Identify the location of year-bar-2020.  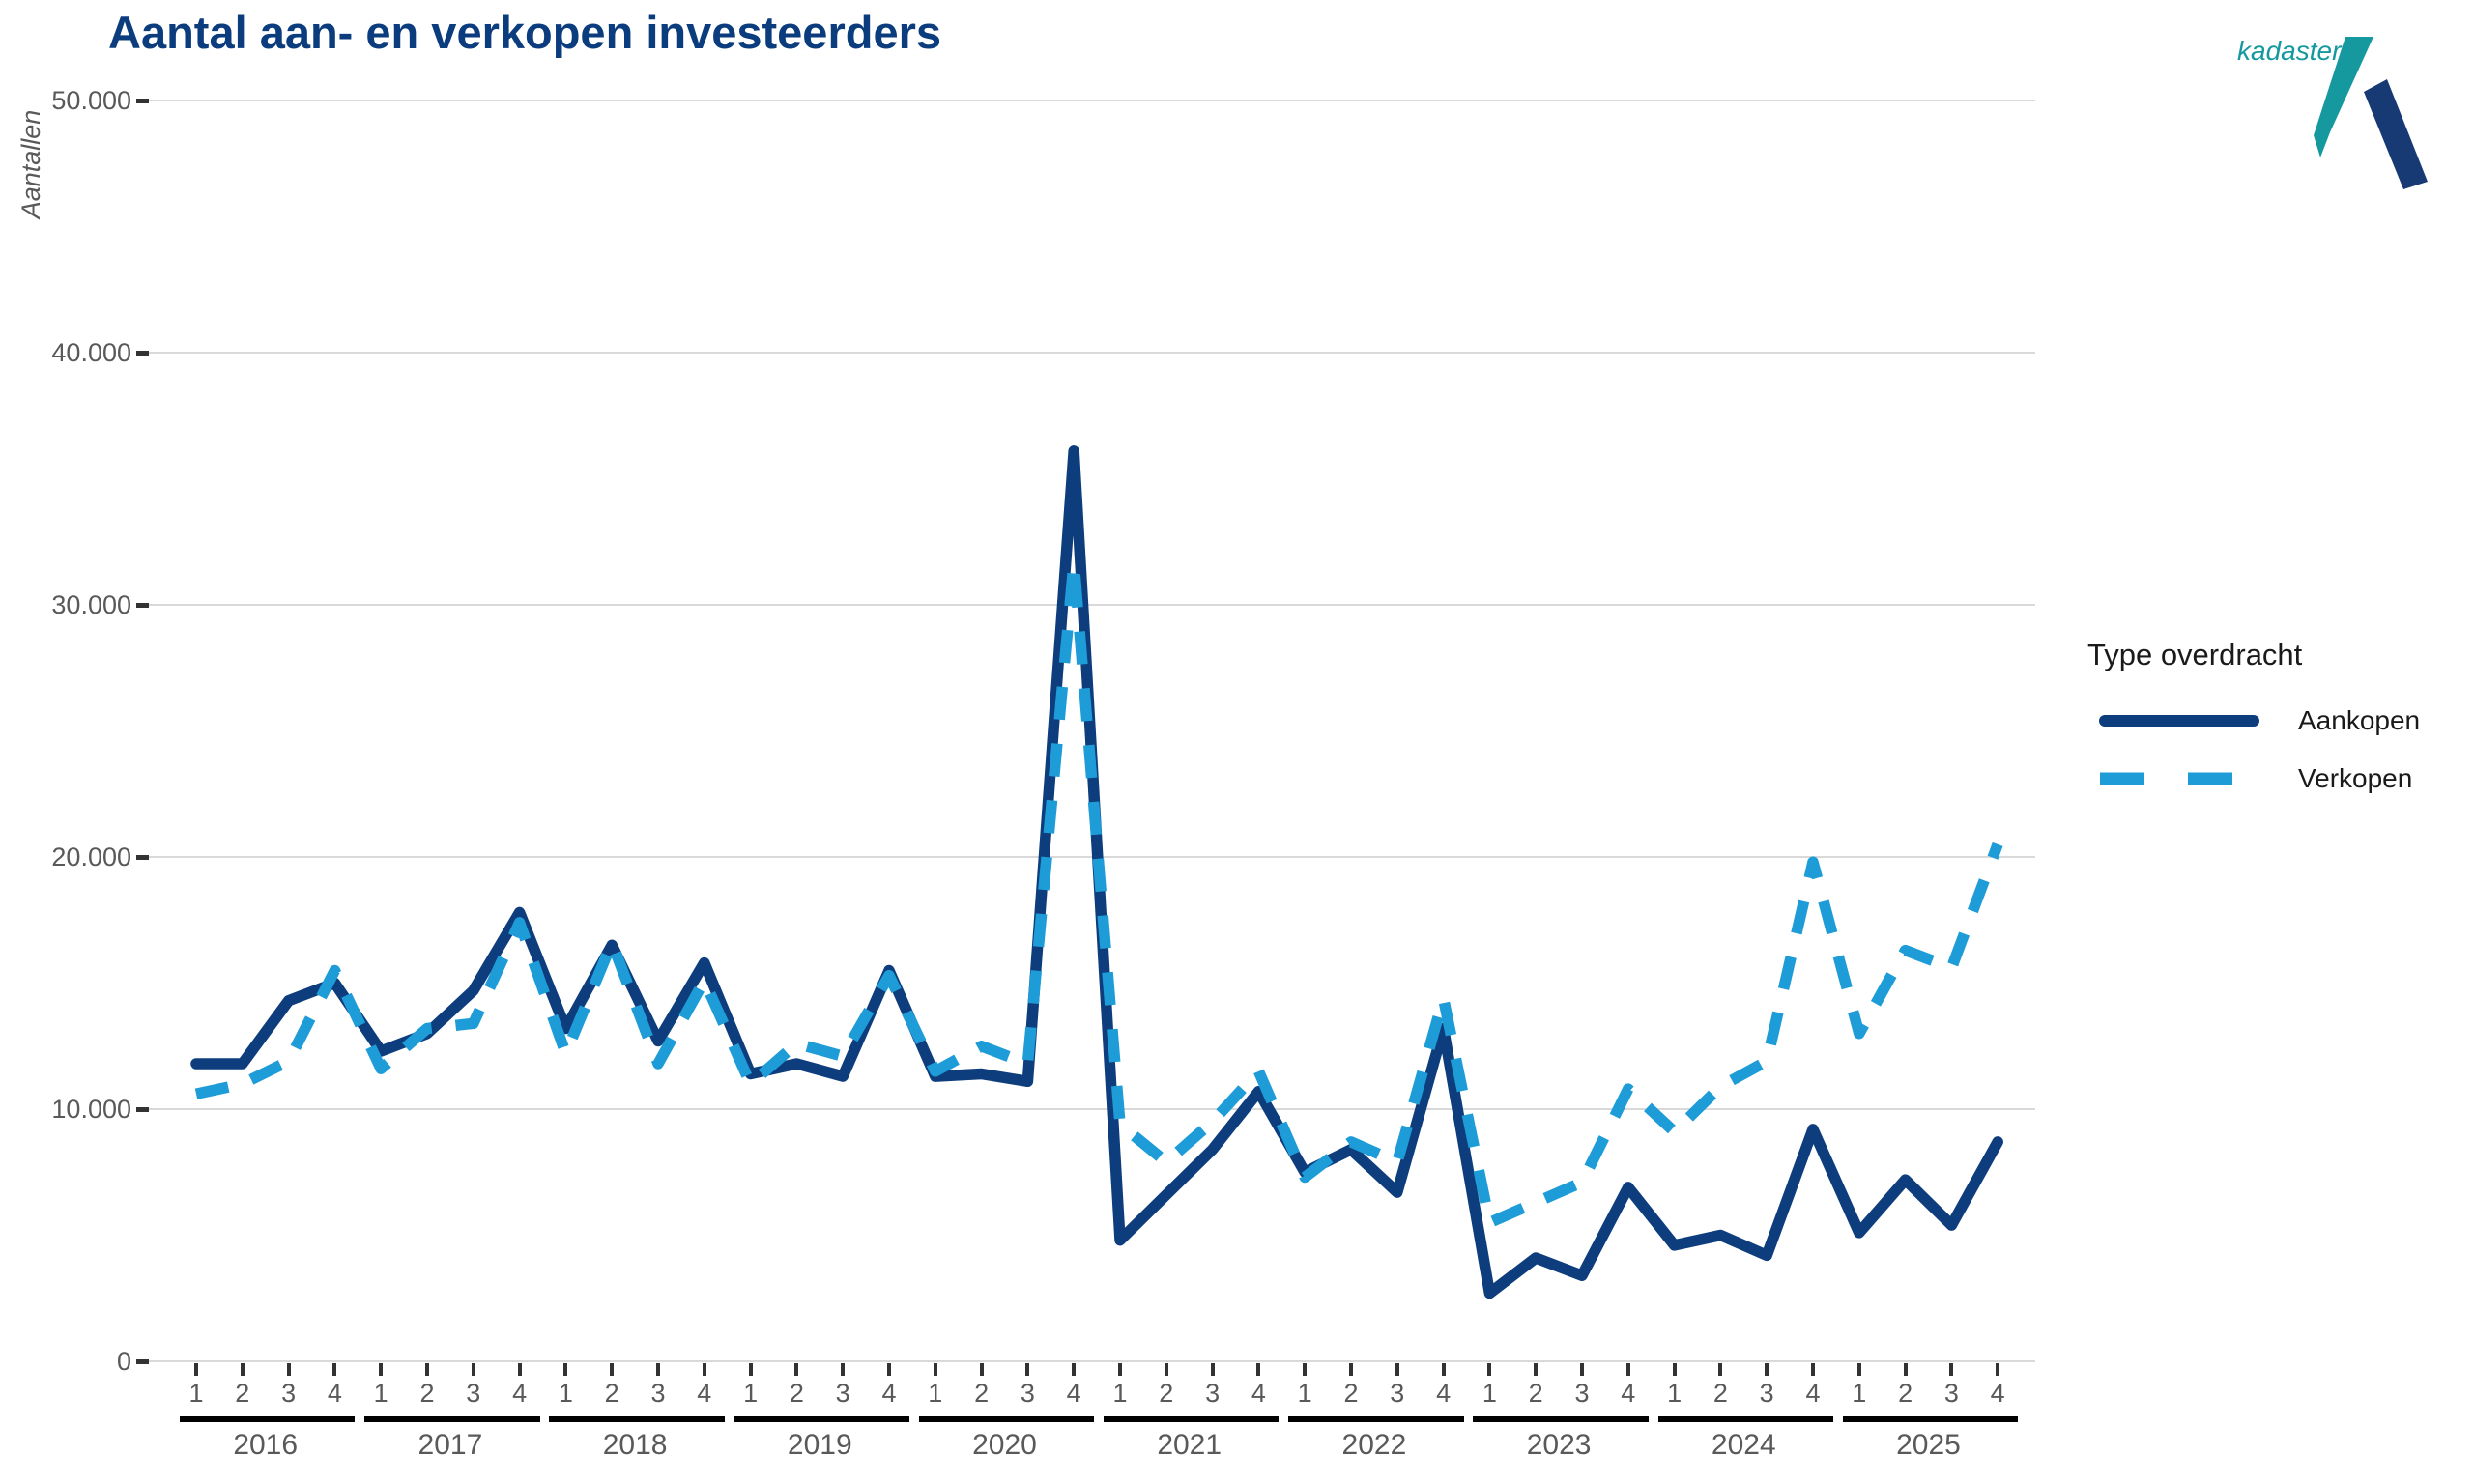
(1007, 1419).